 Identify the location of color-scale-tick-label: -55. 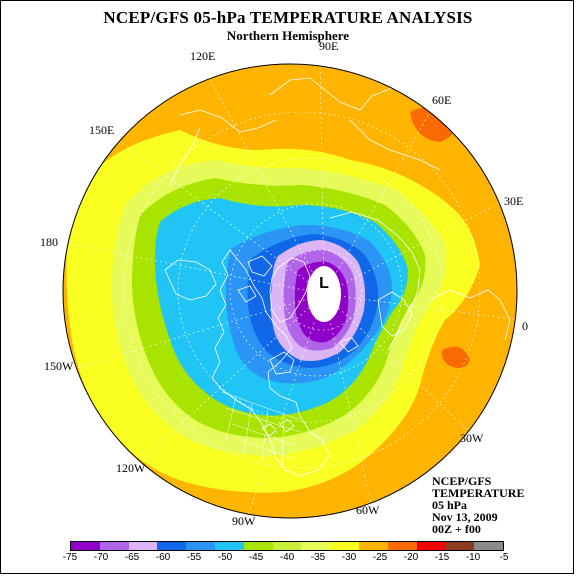
(194, 557).